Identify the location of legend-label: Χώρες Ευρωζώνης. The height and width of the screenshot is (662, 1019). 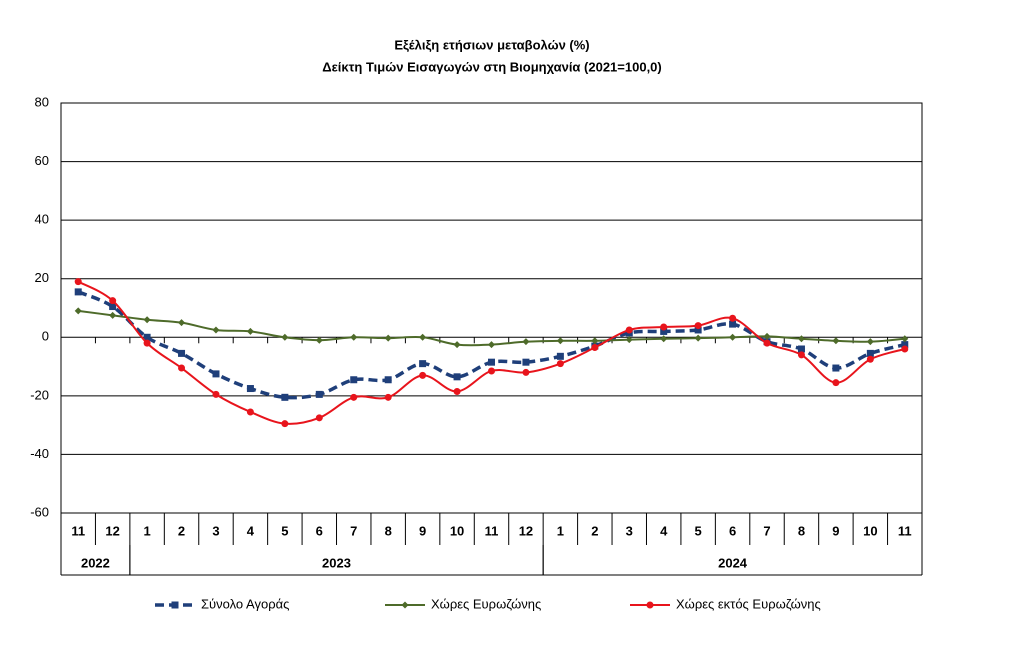
(486, 603).